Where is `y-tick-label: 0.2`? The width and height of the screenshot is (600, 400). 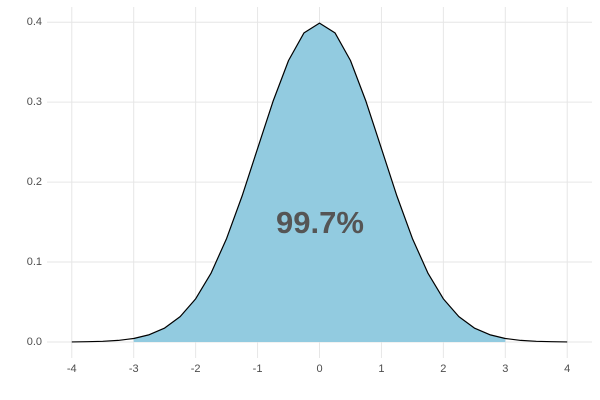
y-tick-label: 0.2 is located at coordinates (34, 182).